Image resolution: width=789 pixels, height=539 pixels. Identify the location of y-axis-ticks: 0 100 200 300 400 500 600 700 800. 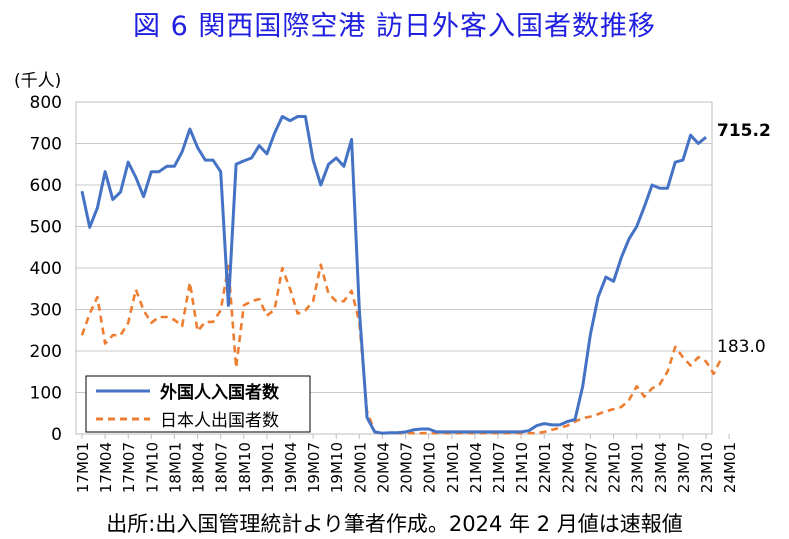
(46, 269).